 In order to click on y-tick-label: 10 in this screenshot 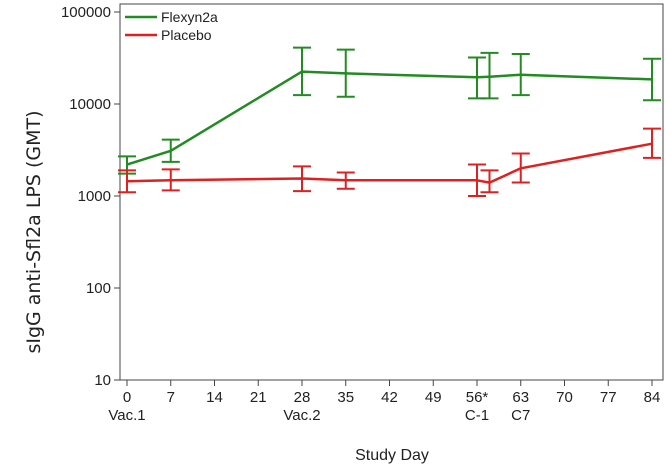, I will do `click(102, 380)`.